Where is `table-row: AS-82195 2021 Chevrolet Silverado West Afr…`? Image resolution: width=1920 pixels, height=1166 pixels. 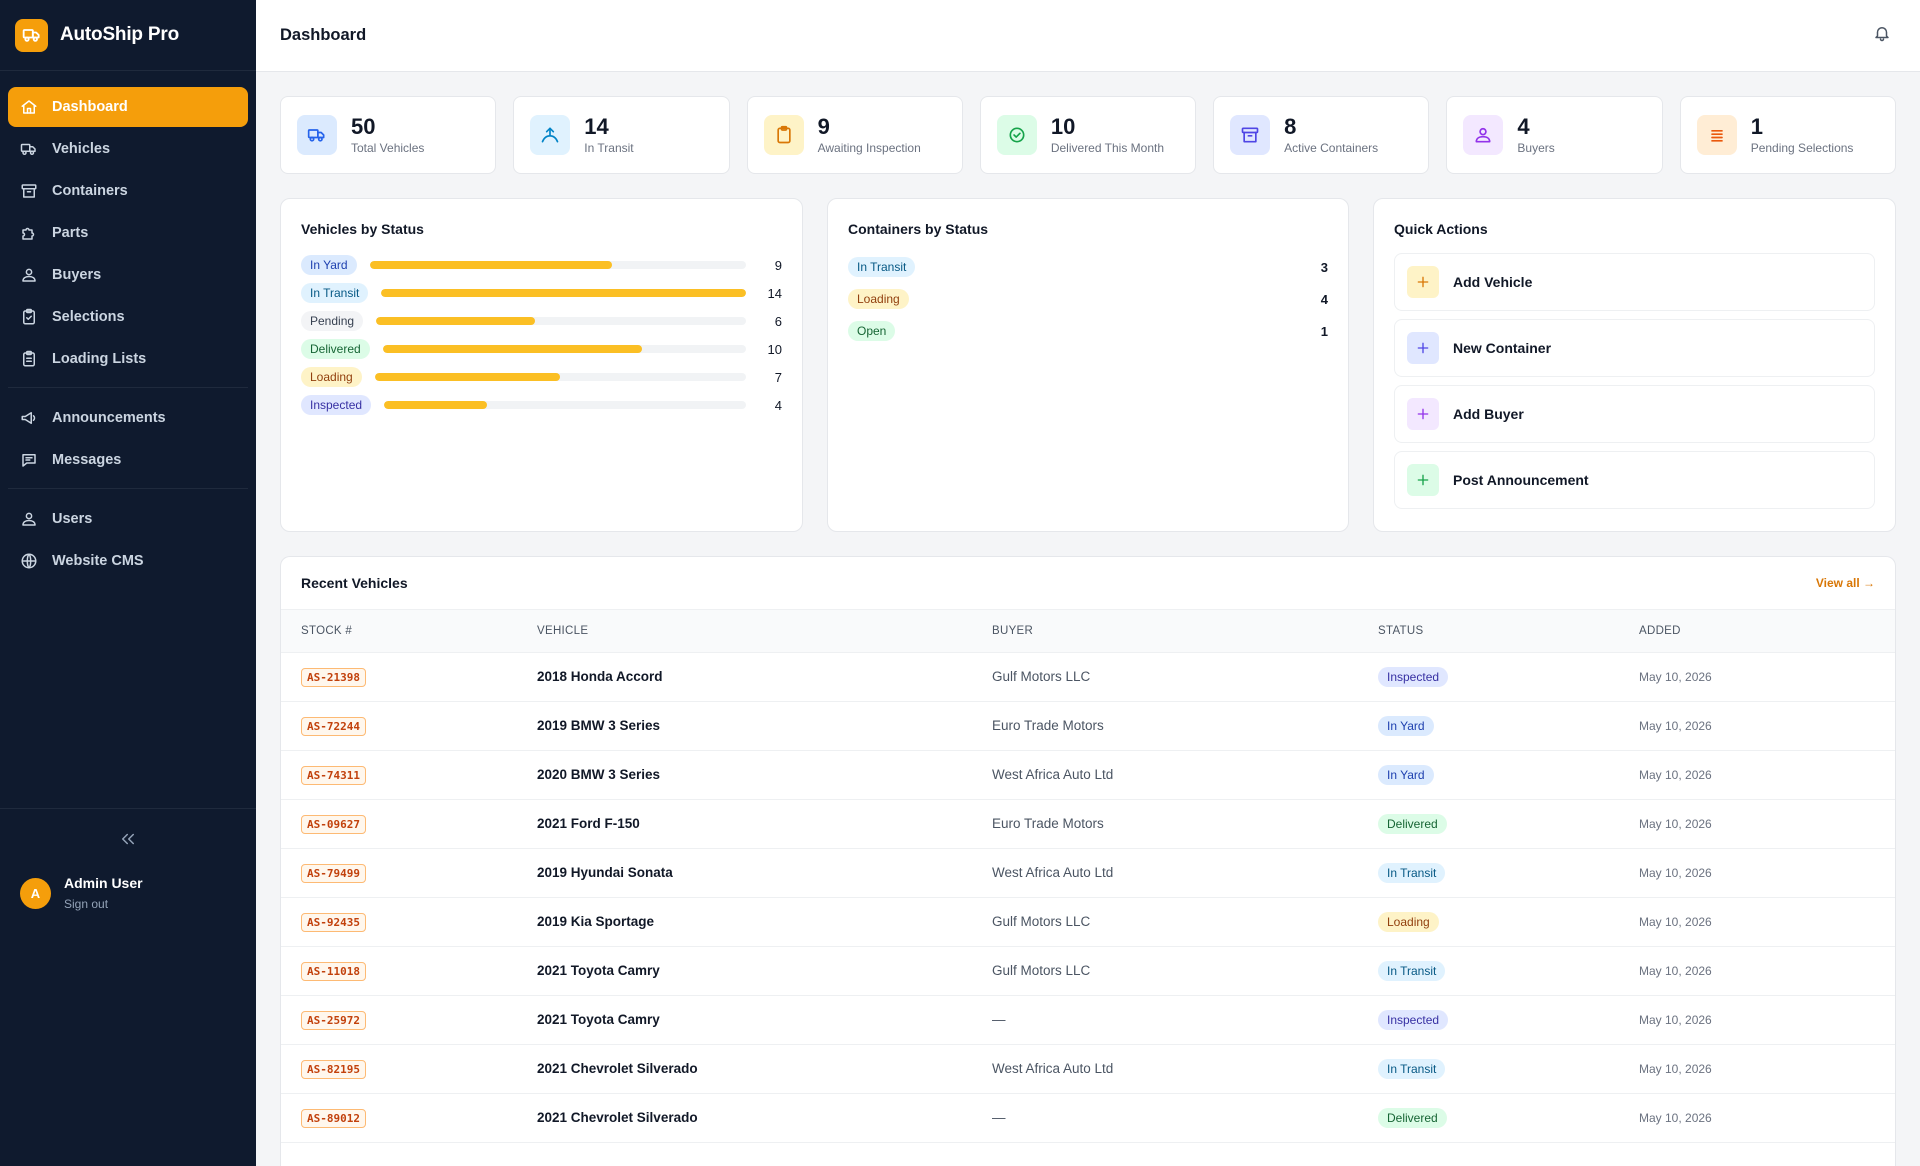 table-row: AS-82195 2021 Chevrolet Silverado West Afr… is located at coordinates (1088, 1069).